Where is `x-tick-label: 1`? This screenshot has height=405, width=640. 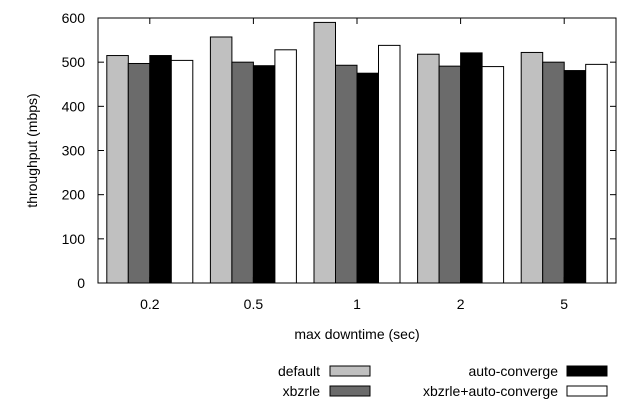 x-tick-label: 1 is located at coordinates (357, 304).